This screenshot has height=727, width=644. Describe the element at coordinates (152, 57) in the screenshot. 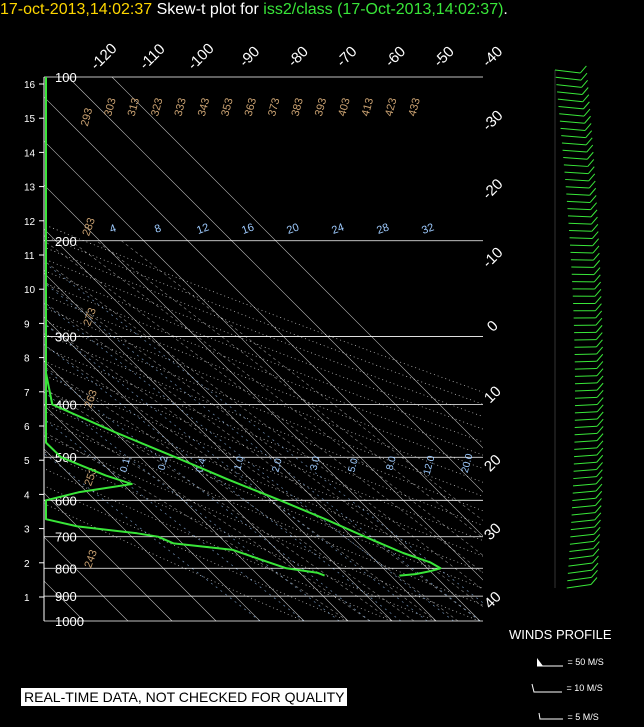

I see `temperature-top-label: -110` at that location.